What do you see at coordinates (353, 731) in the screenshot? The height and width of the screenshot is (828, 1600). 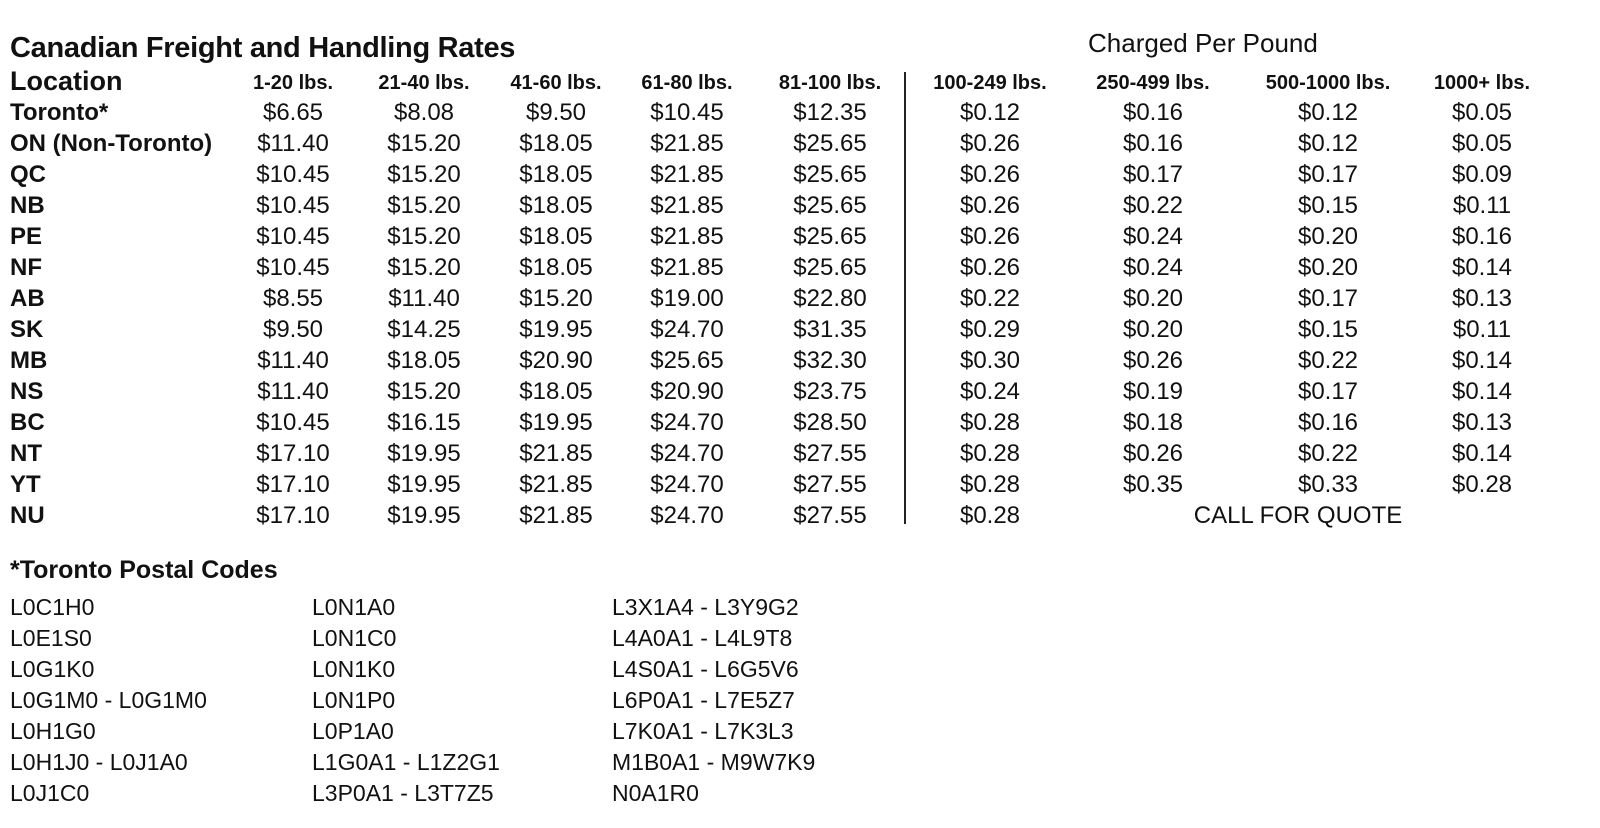 I see `postal-code: L0P1A0` at bounding box center [353, 731].